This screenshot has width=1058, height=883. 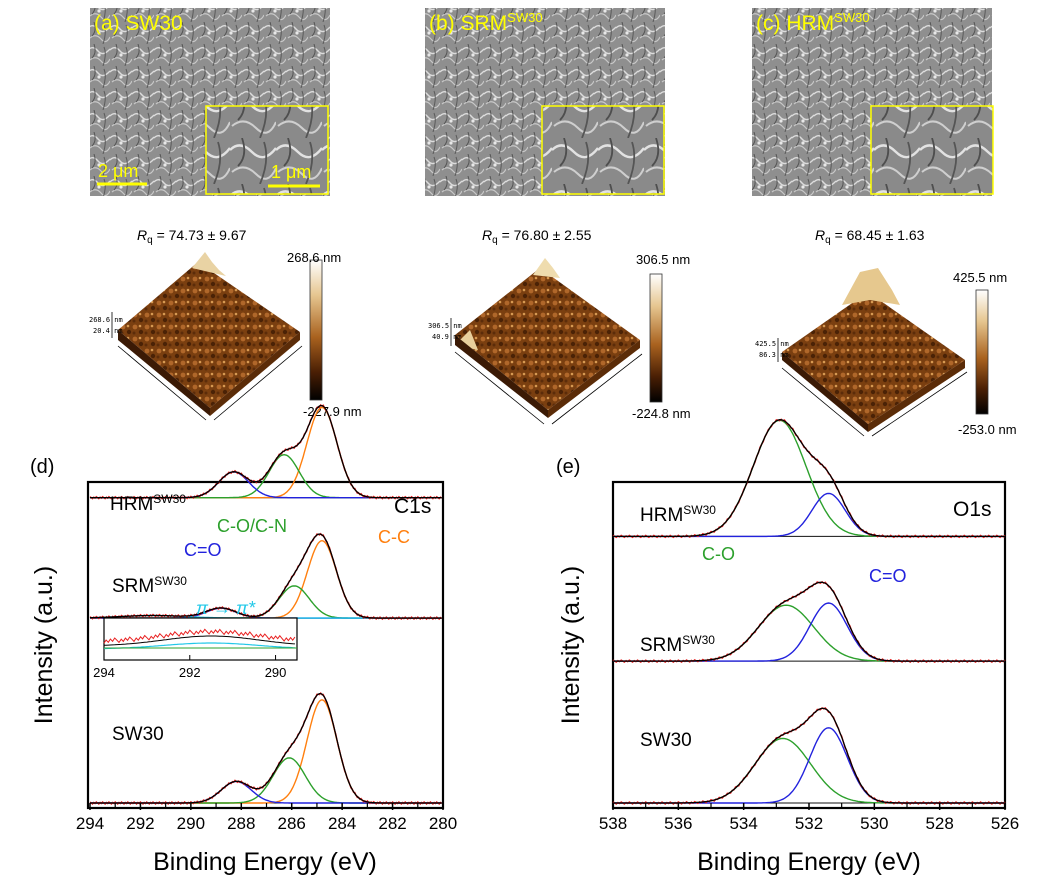 What do you see at coordinates (568, 467) in the screenshot?
I see `panel-tag-e: (e)` at bounding box center [568, 467].